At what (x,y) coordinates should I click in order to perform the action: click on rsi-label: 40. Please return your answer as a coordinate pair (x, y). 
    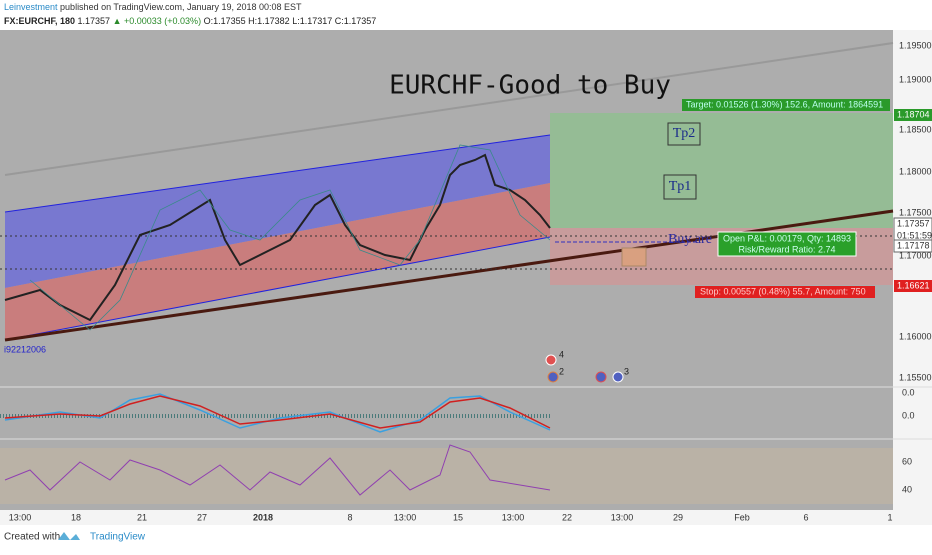
    Looking at the image, I should click on (907, 489).